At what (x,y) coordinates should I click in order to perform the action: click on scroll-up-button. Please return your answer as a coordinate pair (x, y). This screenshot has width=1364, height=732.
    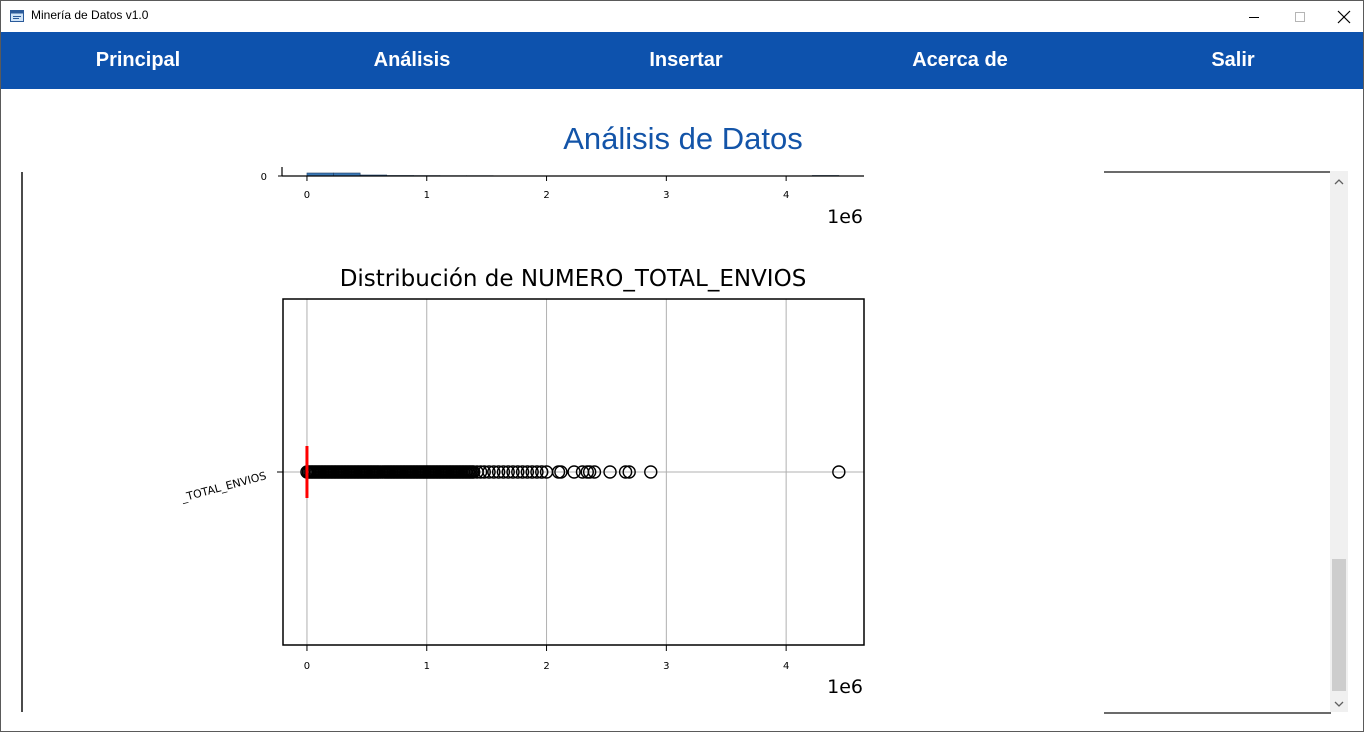
    Looking at the image, I should click on (1339, 181).